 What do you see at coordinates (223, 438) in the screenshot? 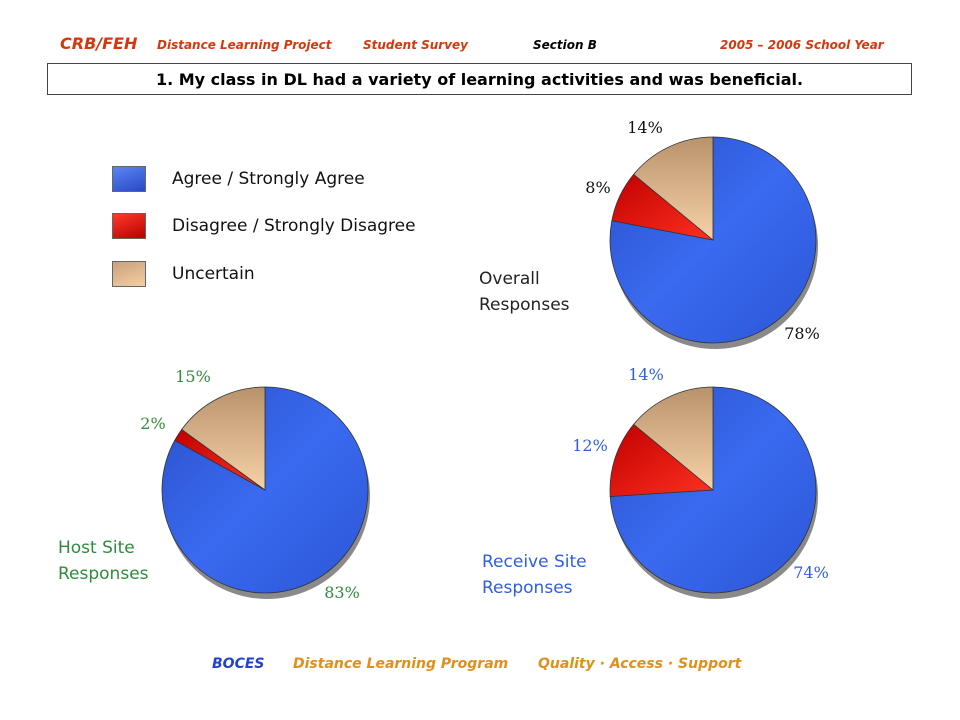
I see `pie-slice-host-uncertain` at bounding box center [223, 438].